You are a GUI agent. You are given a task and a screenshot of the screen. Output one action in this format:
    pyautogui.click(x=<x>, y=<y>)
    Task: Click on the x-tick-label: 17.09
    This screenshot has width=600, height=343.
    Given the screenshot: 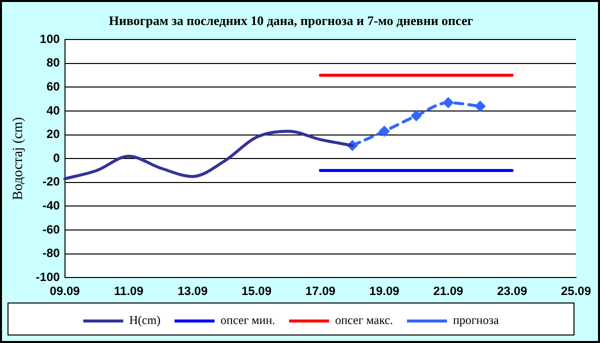 What is the action you would take?
    pyautogui.click(x=320, y=291)
    